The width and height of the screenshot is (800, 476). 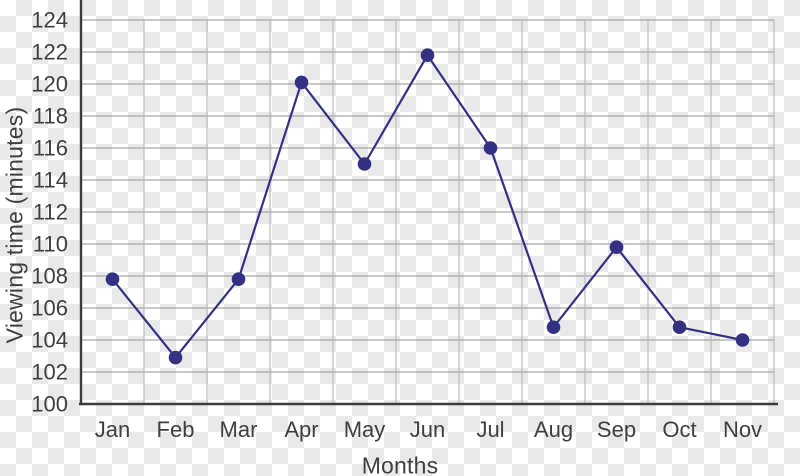 What do you see at coordinates (301, 82) in the screenshot?
I see `data-point-apr` at bounding box center [301, 82].